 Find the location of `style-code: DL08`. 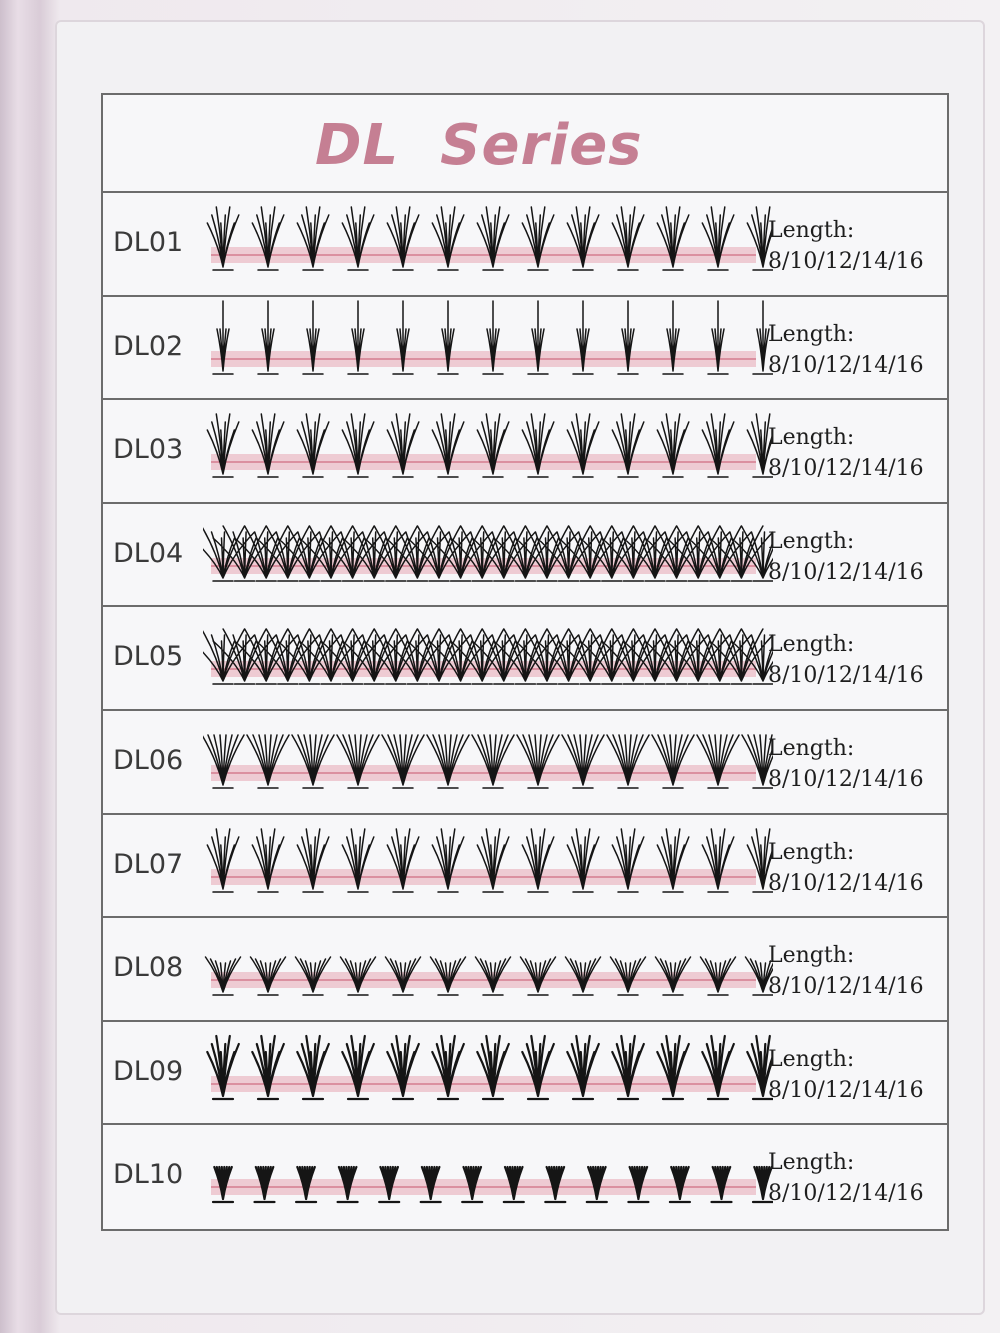

style-code: DL08 is located at coordinates (148, 968).